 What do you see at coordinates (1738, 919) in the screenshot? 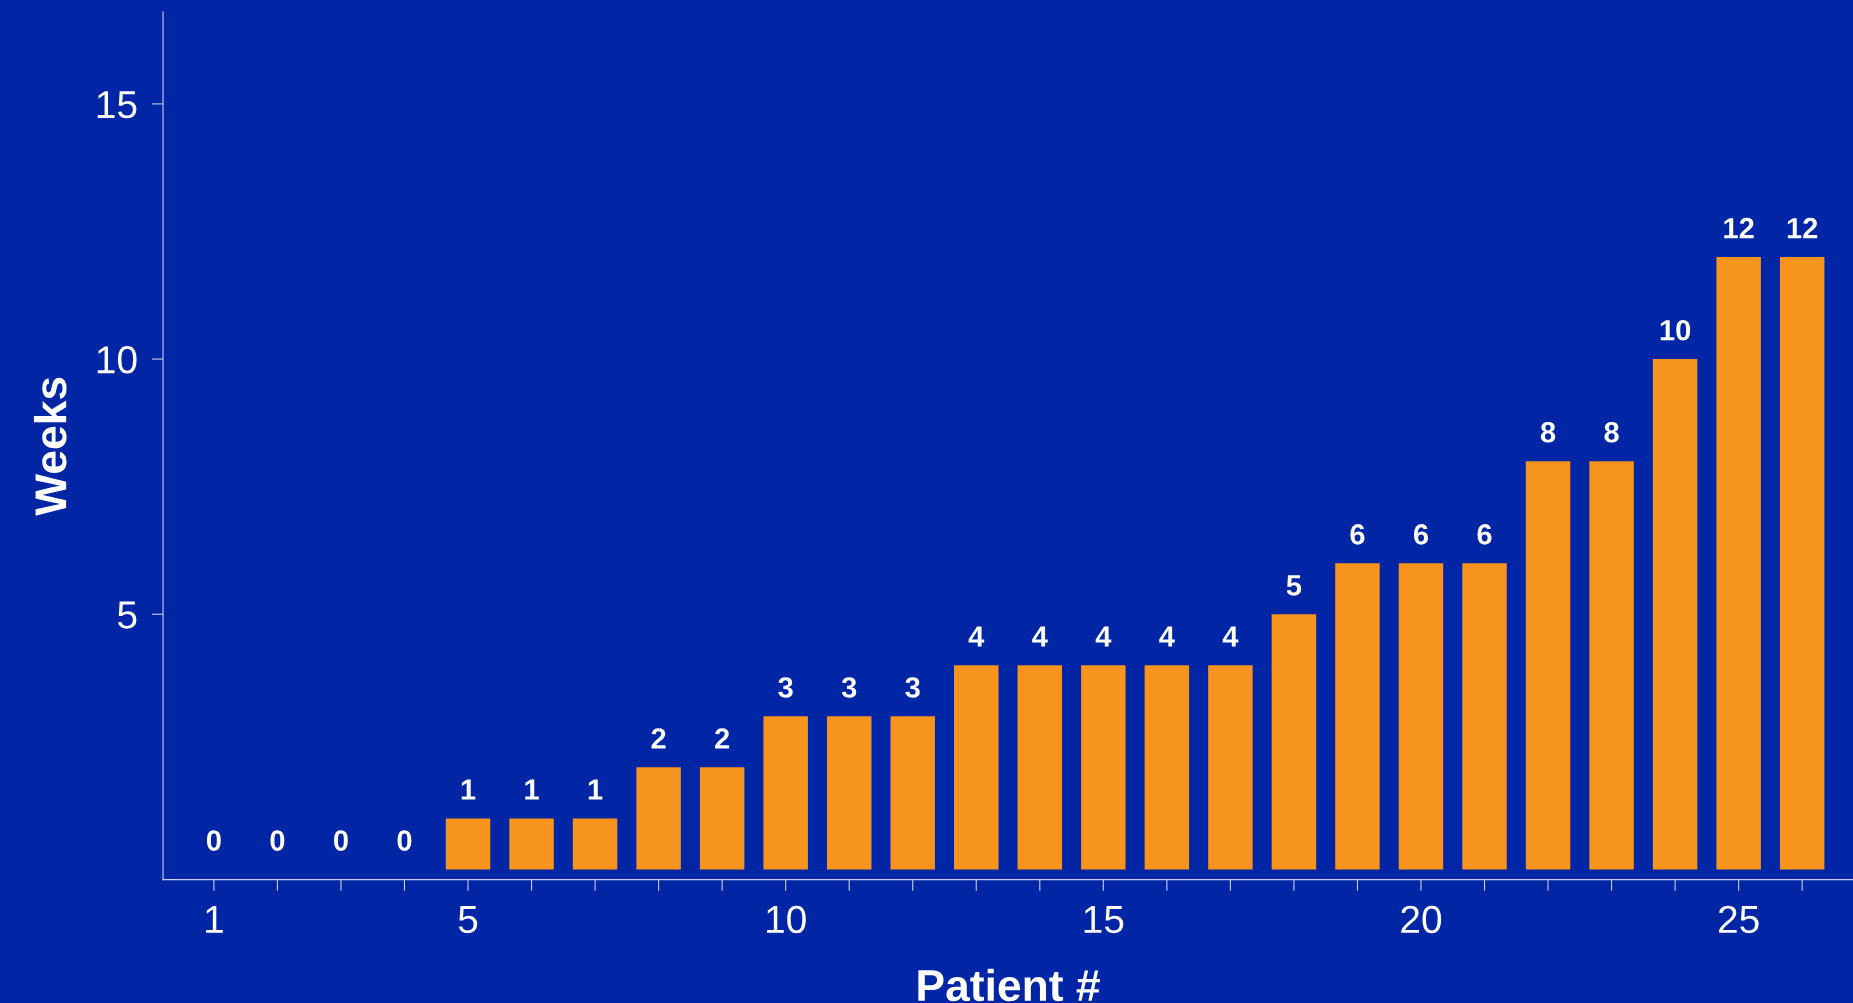
I see `x-tick-label: 25` at bounding box center [1738, 919].